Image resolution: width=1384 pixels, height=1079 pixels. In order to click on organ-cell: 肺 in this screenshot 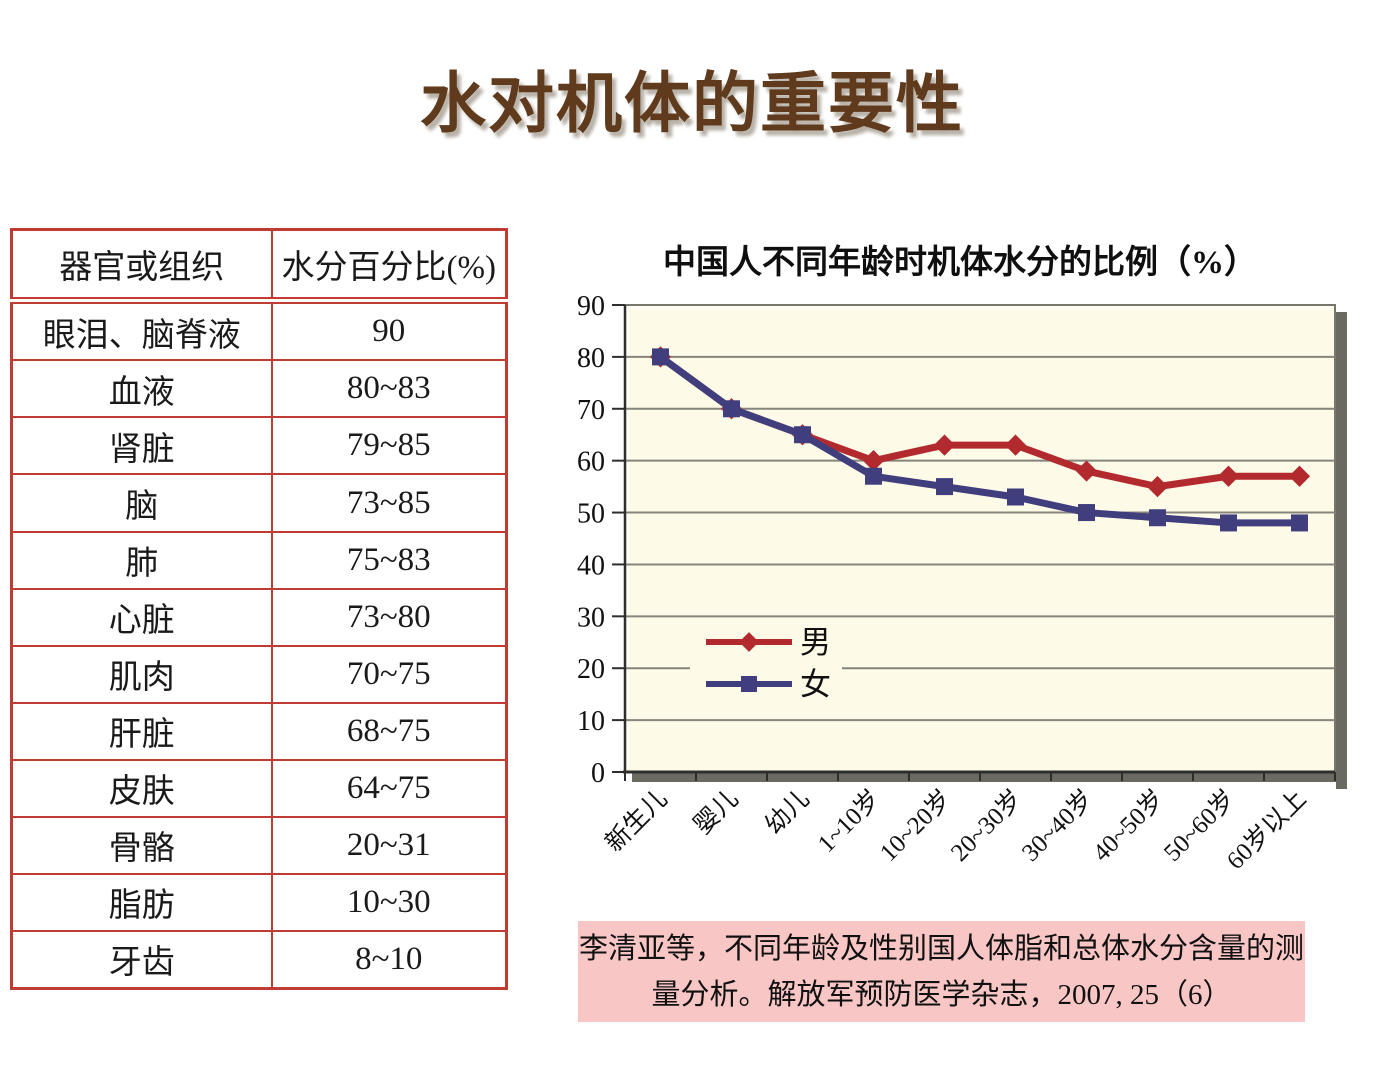, I will do `click(141, 560)`.